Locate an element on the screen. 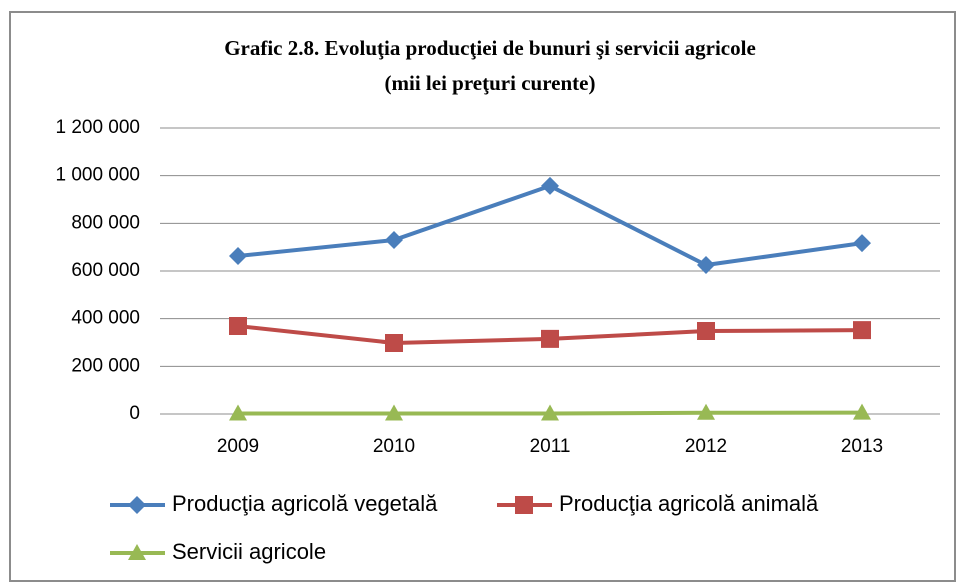 This screenshot has height=583, width=957. y-tick-label: 0 is located at coordinates (134, 413).